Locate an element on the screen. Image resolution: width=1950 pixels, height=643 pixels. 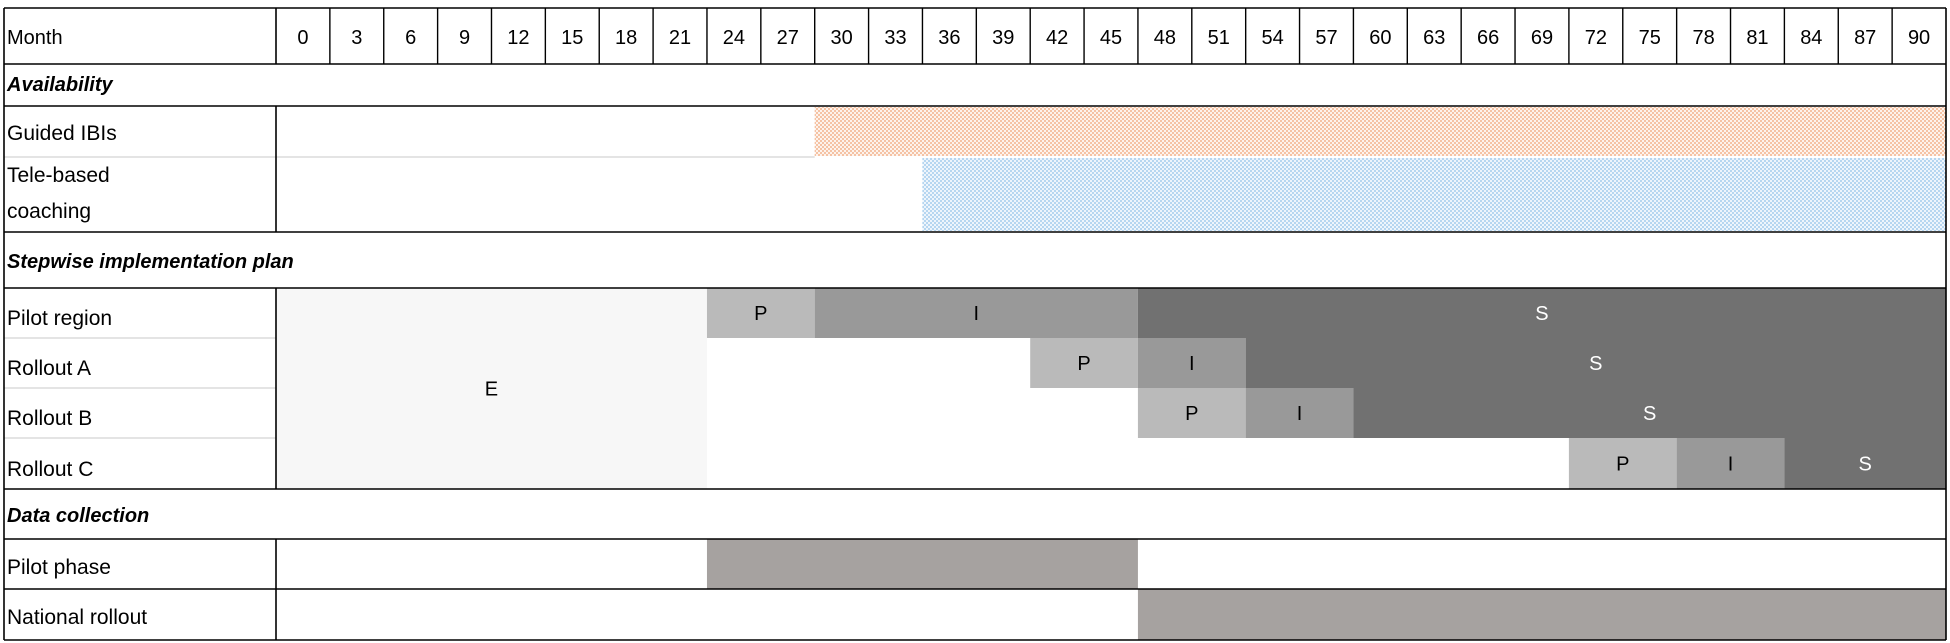
month-tick-label: 72 is located at coordinates (1596, 38).